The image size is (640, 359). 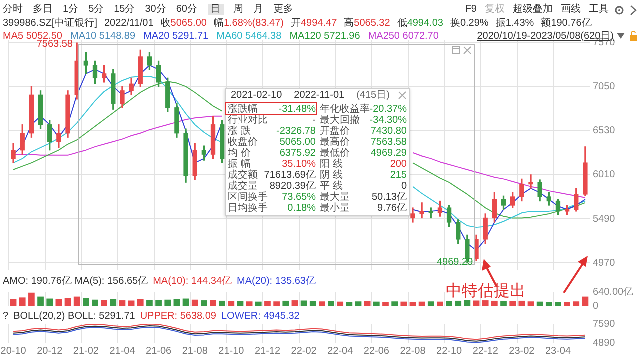 I want to click on text: 周, so click(x=239, y=9).